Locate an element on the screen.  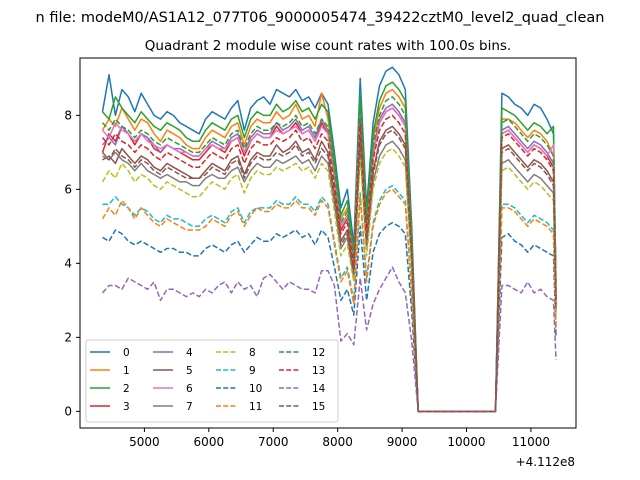
legend-frame is located at coordinates (212, 381).